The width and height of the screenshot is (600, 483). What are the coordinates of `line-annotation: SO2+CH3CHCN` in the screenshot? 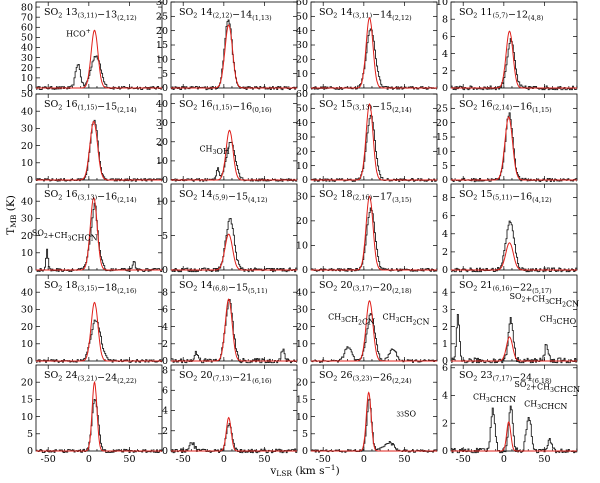 It's located at (65, 236).